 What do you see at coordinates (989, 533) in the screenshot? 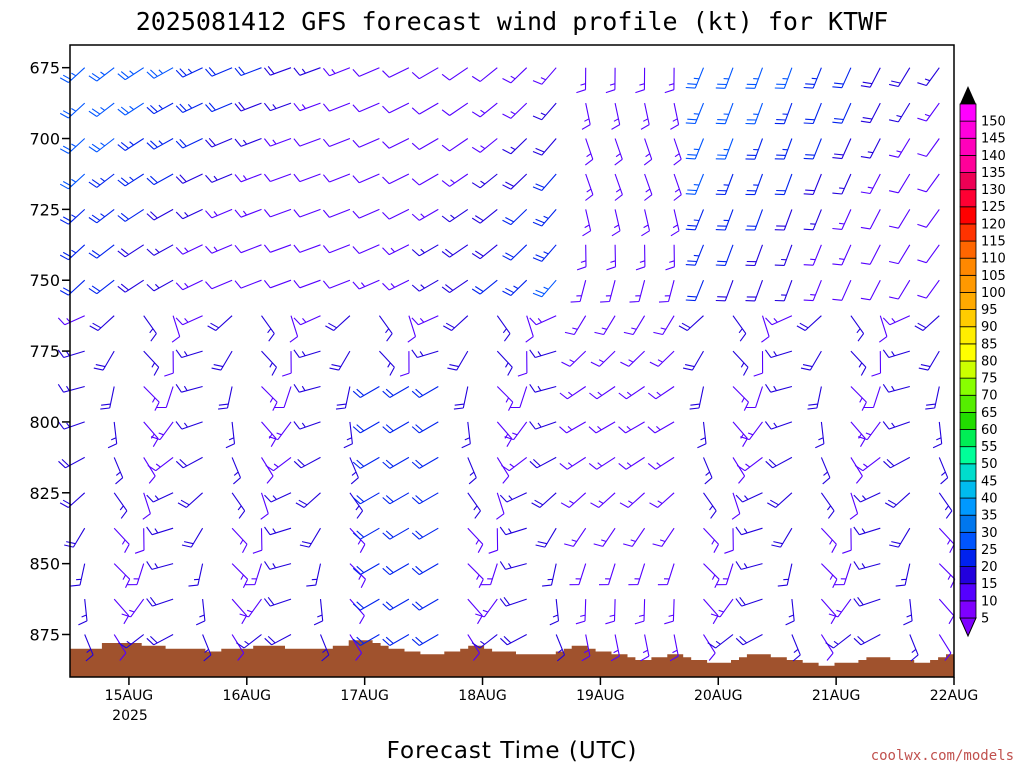
I see `colorbar-label: 30` at bounding box center [989, 533].